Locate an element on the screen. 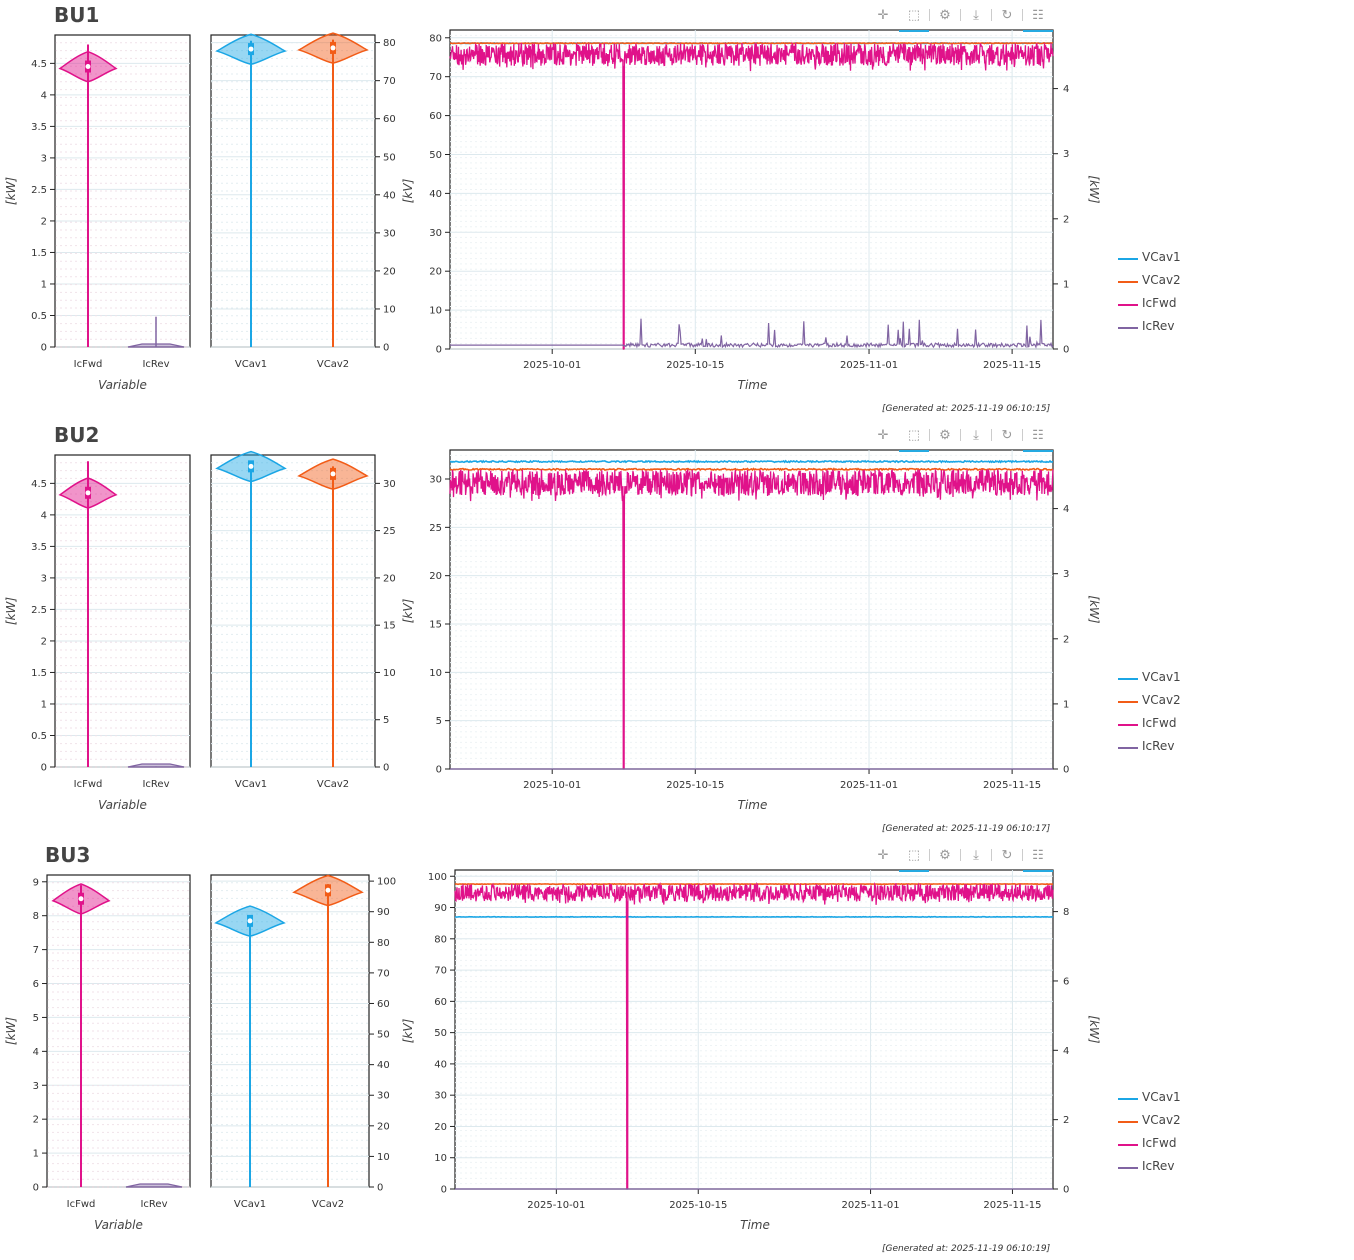  y-tick-label: 4.5 is located at coordinates (39, 64).